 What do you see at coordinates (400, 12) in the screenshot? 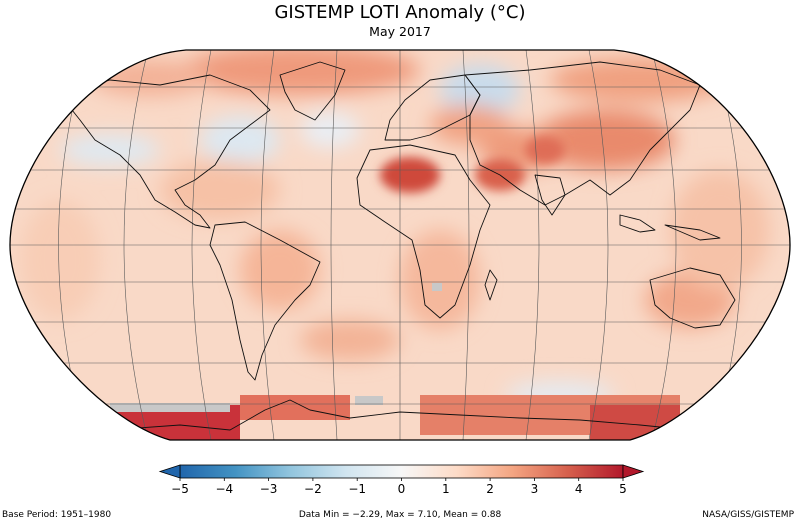
I see `map-title: GISTEMP LOTI Anomaly (°C)` at bounding box center [400, 12].